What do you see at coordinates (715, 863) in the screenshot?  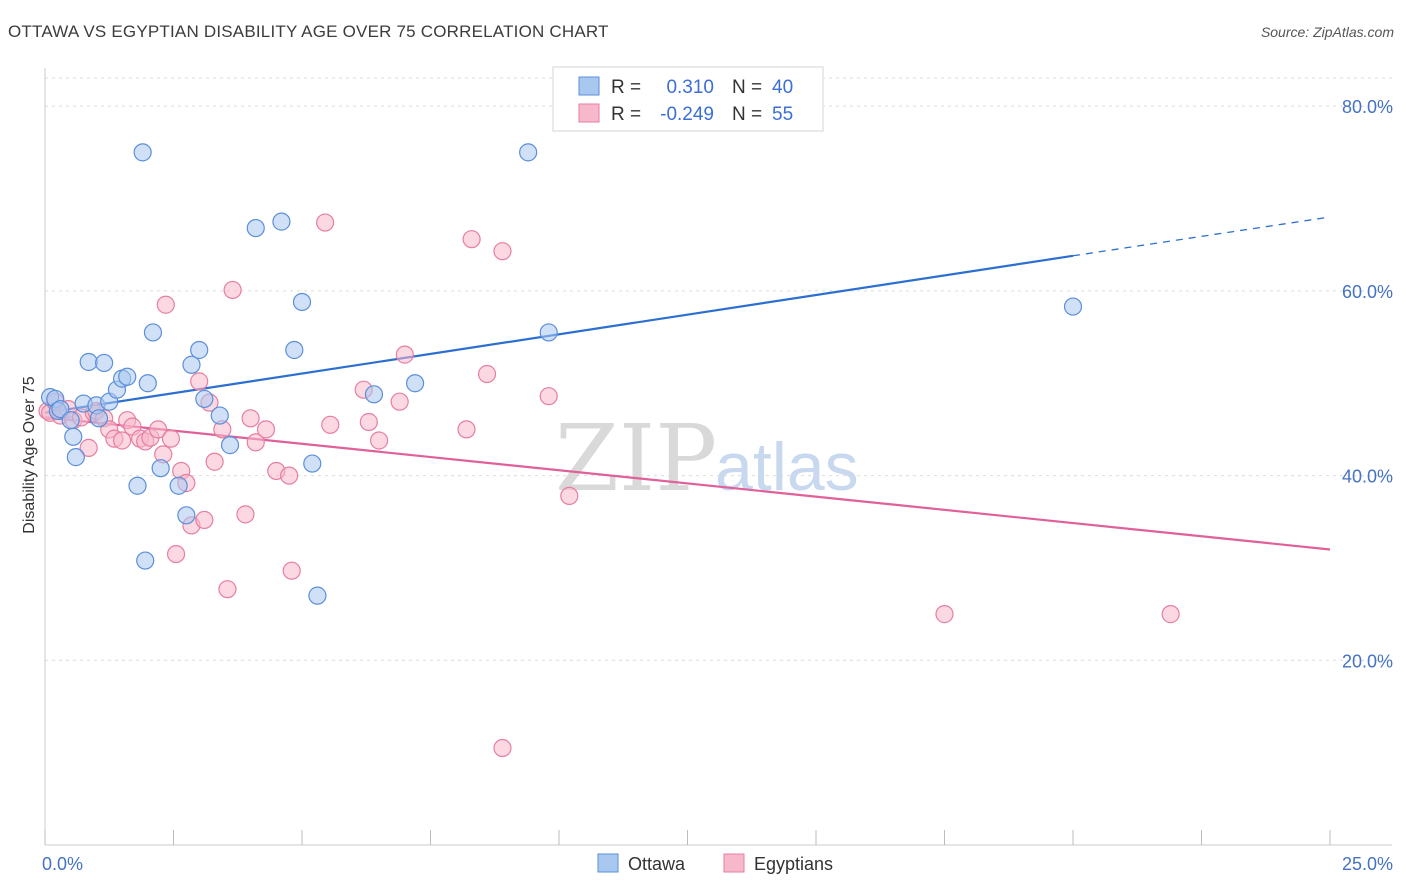 I see `series-legend: Ottawa Egyptians` at bounding box center [715, 863].